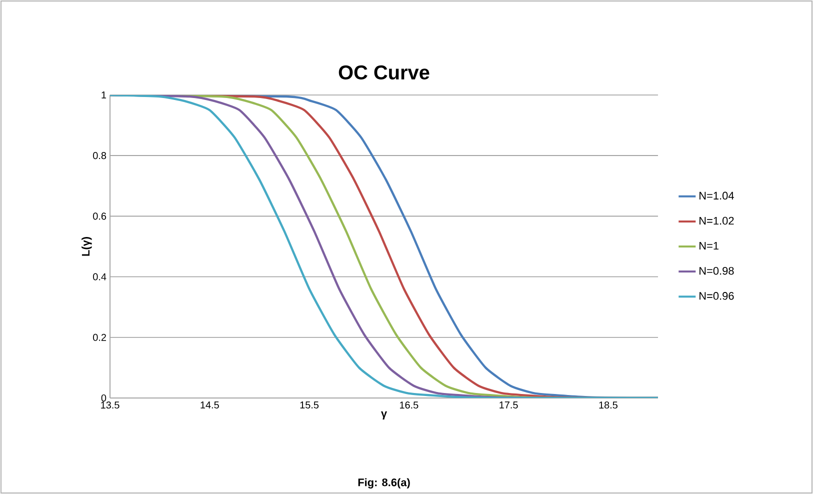  What do you see at coordinates (384, 72) in the screenshot?
I see `chart-title: OC Curve` at bounding box center [384, 72].